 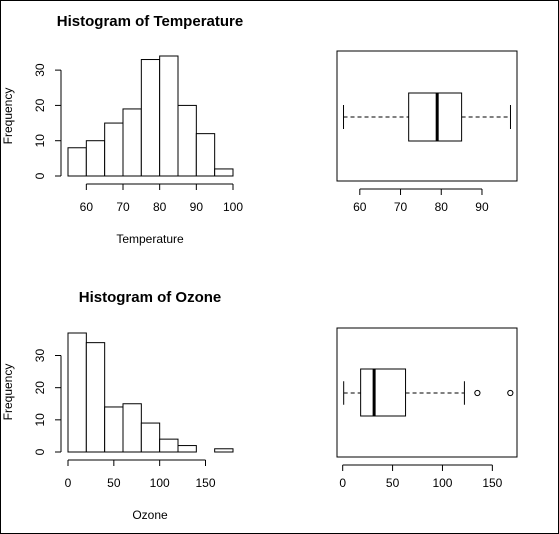 What do you see at coordinates (150, 239) in the screenshot?
I see `x-axis-label: Temperature` at bounding box center [150, 239].